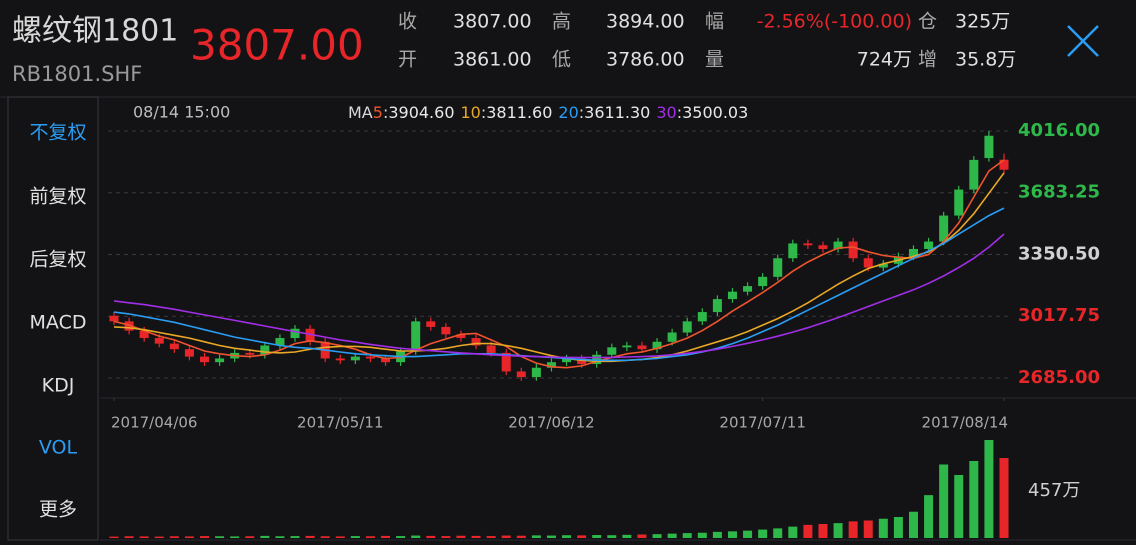 The image size is (1136, 545). Describe the element at coordinates (58, 323) in the screenshot. I see `menu-item: MACD` at that location.